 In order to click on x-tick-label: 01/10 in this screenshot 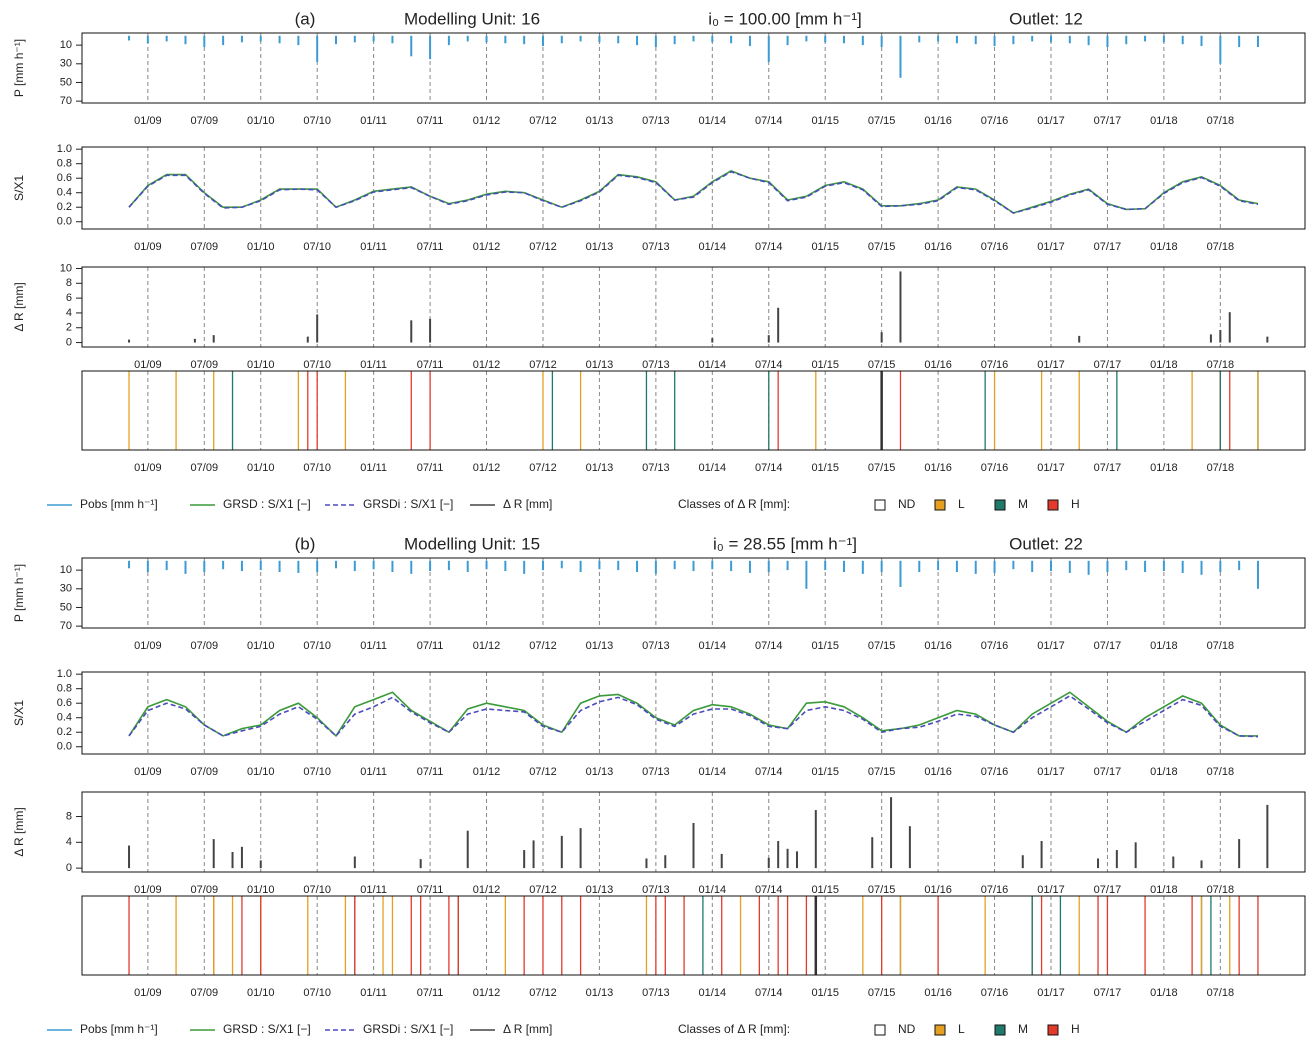, I will do `click(261, 890)`.